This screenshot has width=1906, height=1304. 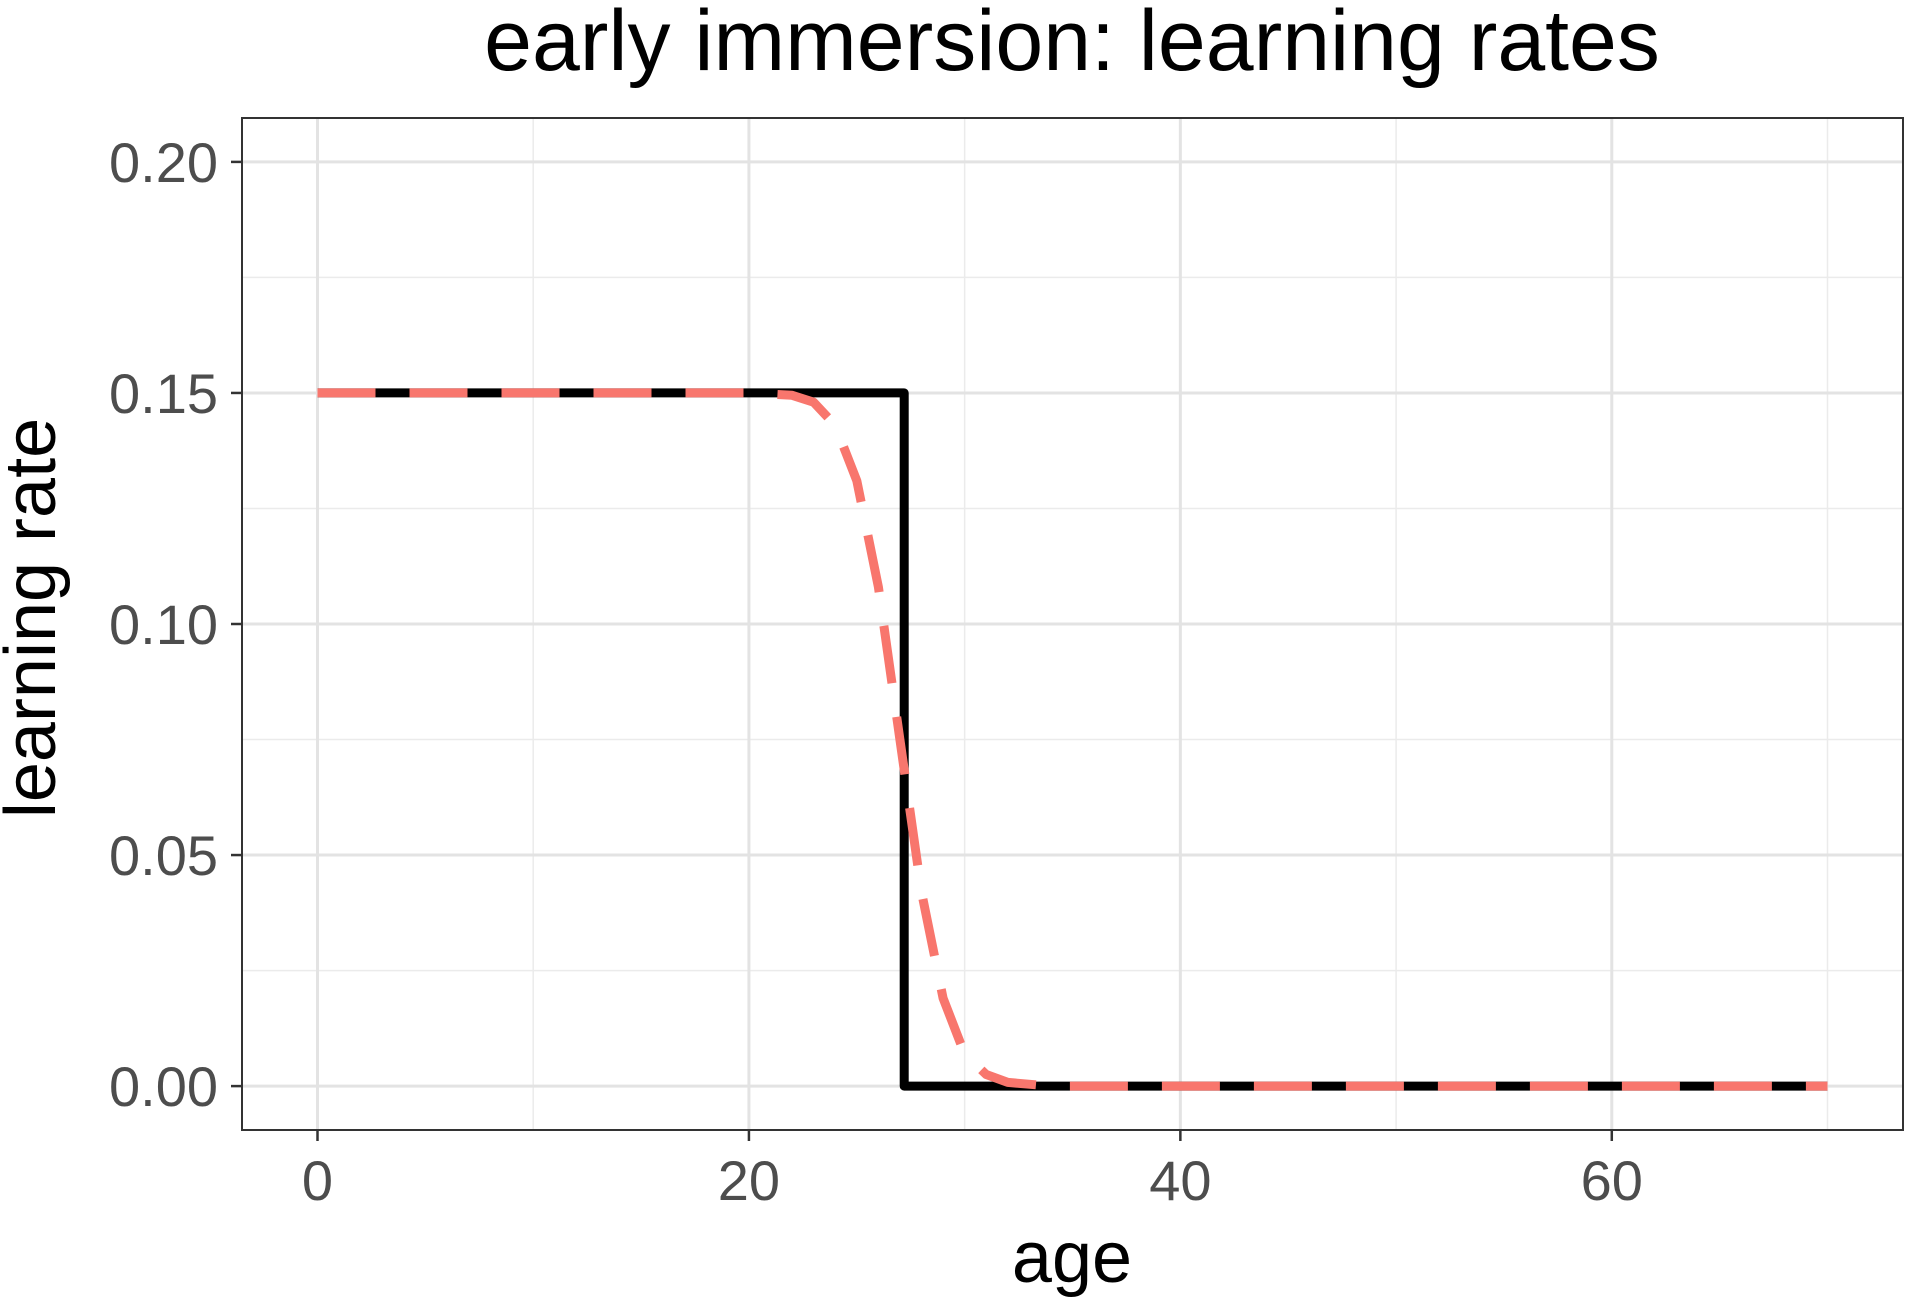 What do you see at coordinates (317, 1180) in the screenshot?
I see `x-tick-label: 0` at bounding box center [317, 1180].